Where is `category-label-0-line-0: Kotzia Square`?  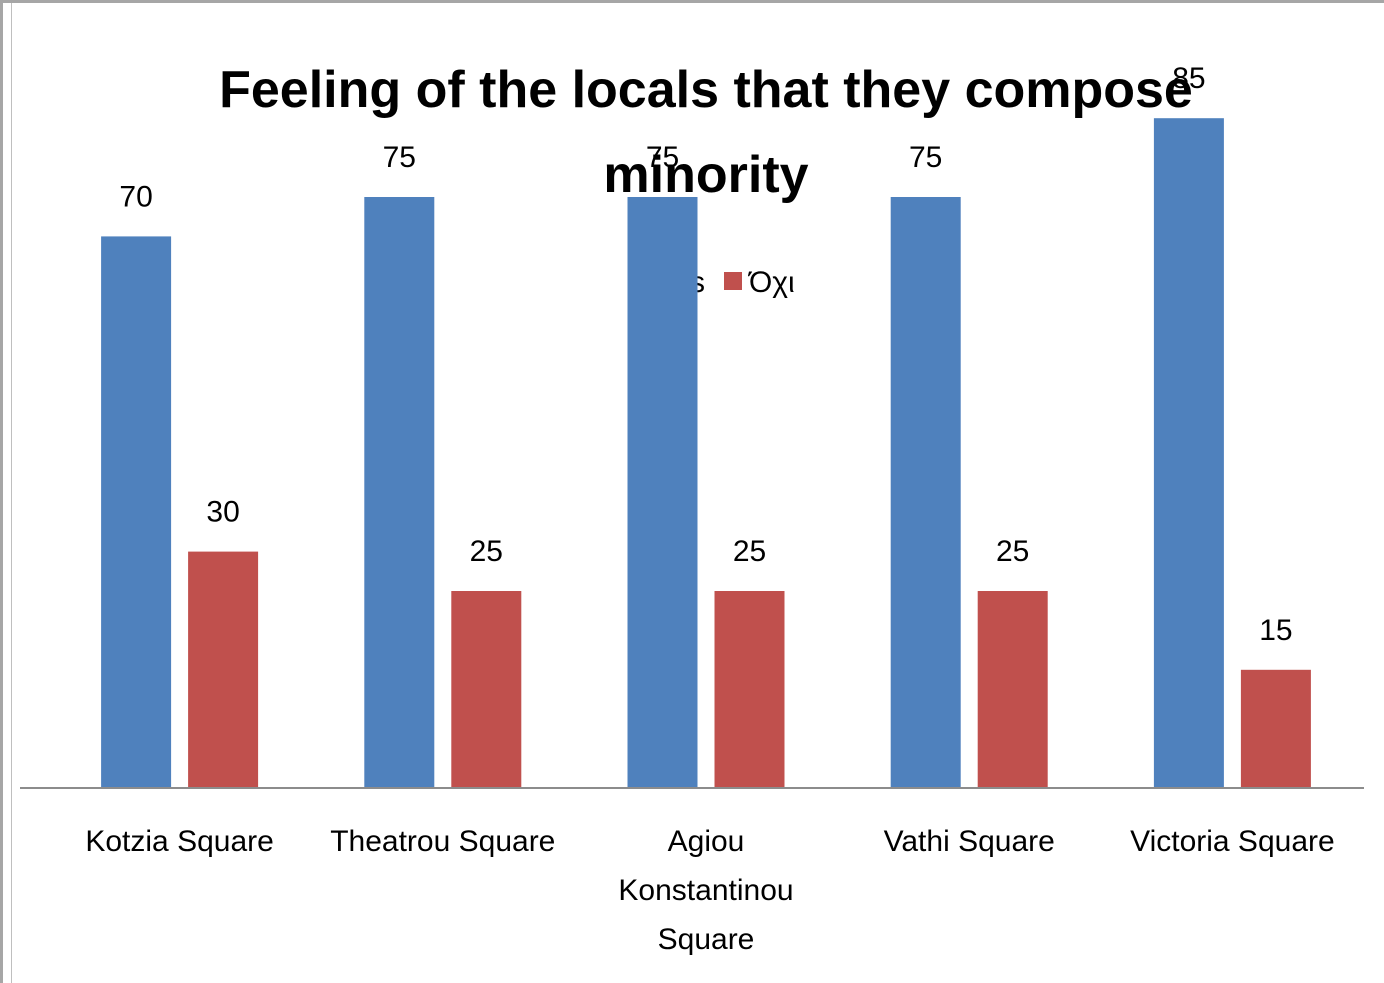 category-label-0-line-0: Kotzia Square is located at coordinates (179, 841).